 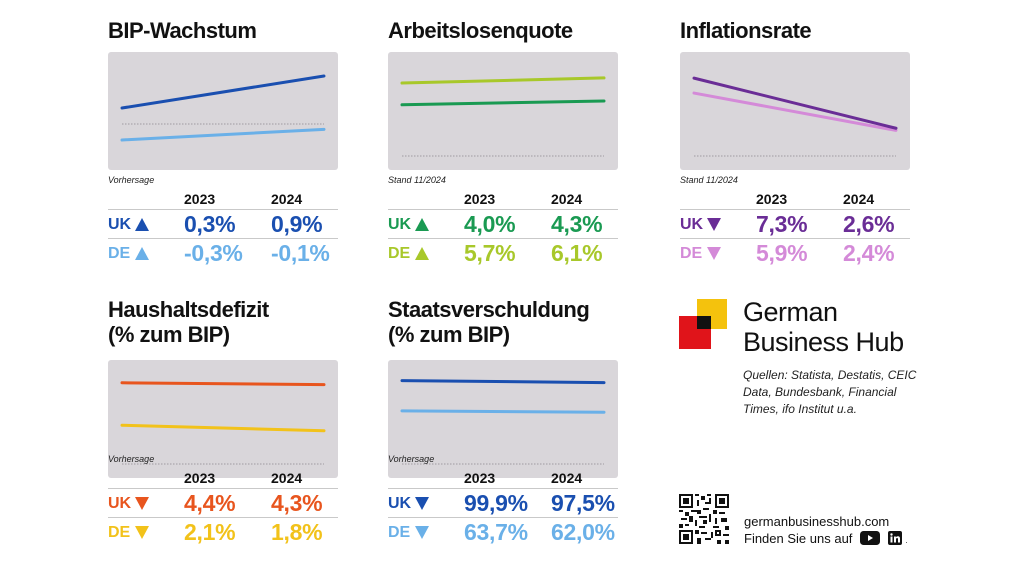 What do you see at coordinates (817, 521) in the screenshot?
I see `website-link: germanbusinesshub.com` at bounding box center [817, 521].